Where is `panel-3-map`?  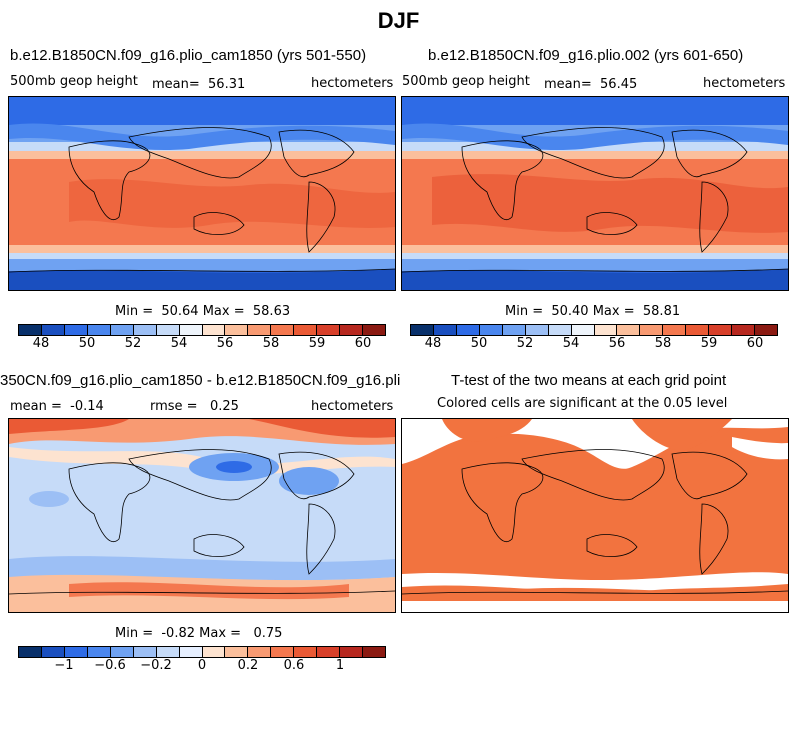 panel-3-map is located at coordinates (202, 515).